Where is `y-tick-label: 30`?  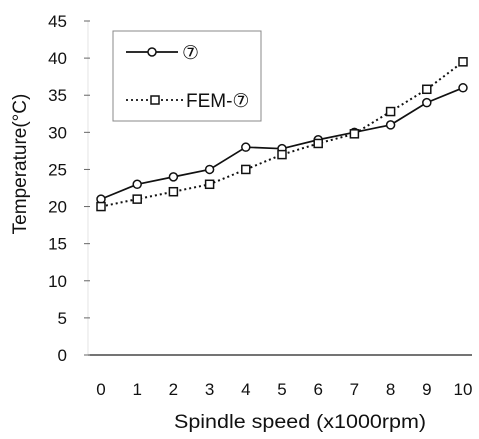
y-tick-label: 30 is located at coordinates (57, 132).